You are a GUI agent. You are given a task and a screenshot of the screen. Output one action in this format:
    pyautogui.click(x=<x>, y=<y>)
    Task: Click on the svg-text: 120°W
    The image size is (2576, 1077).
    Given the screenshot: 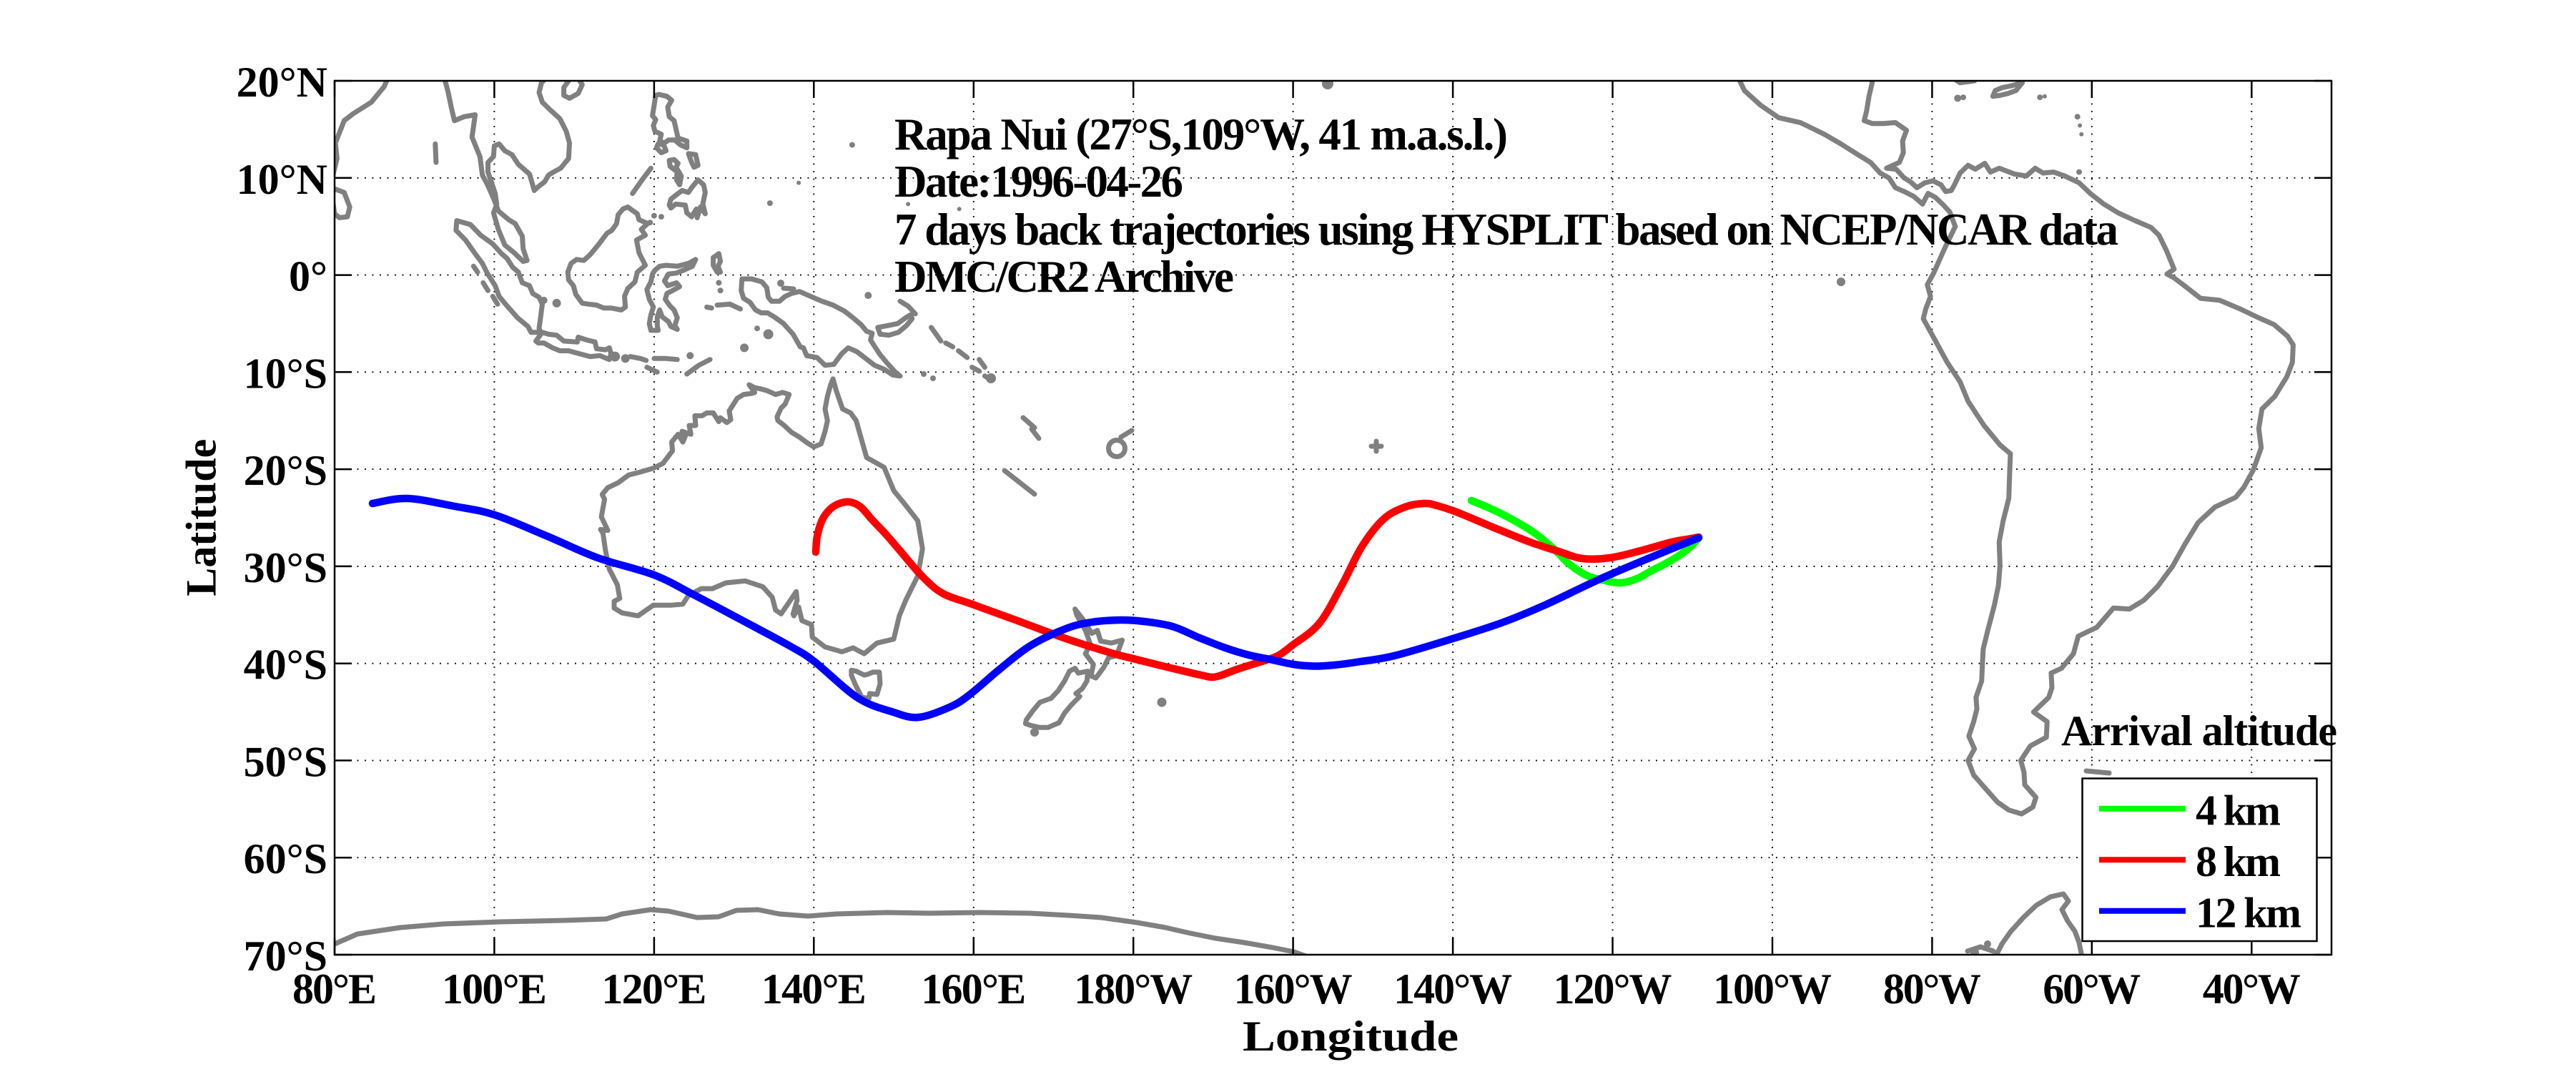 What is the action you would take?
    pyautogui.click(x=1613, y=989)
    